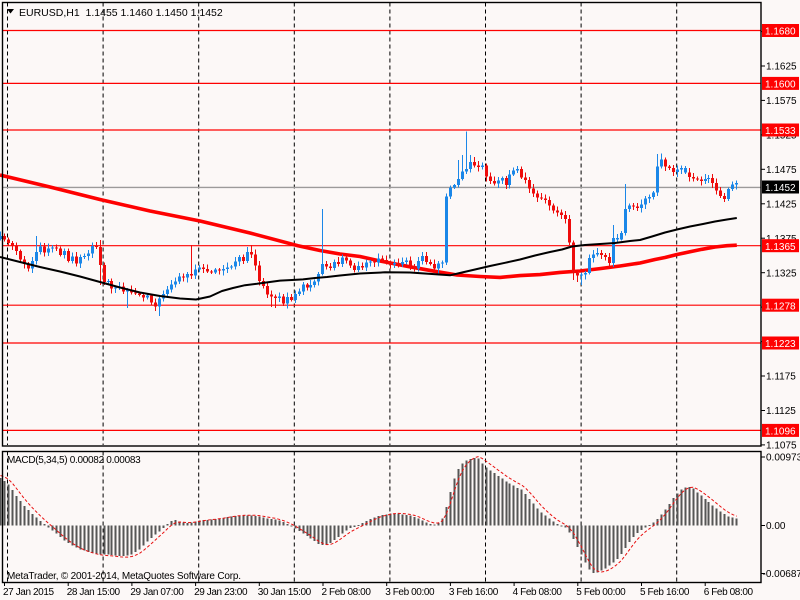 This screenshot has height=600, width=800. Describe the element at coordinates (781, 101) in the screenshot. I see `svg-text: 1.1575` at that location.